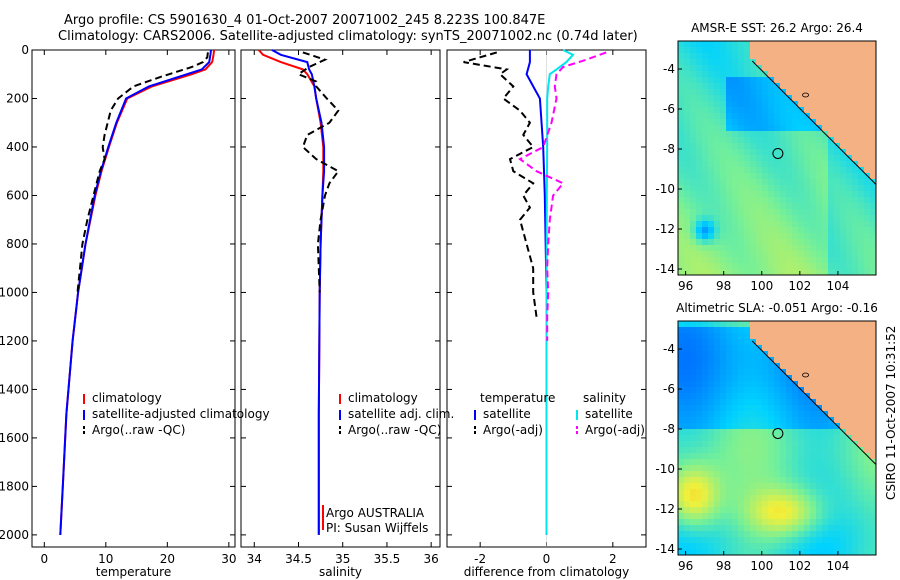 This screenshot has width=900, height=580. I want to click on legend-sal-argo-text: Argo(..raw -QC), so click(394, 430).